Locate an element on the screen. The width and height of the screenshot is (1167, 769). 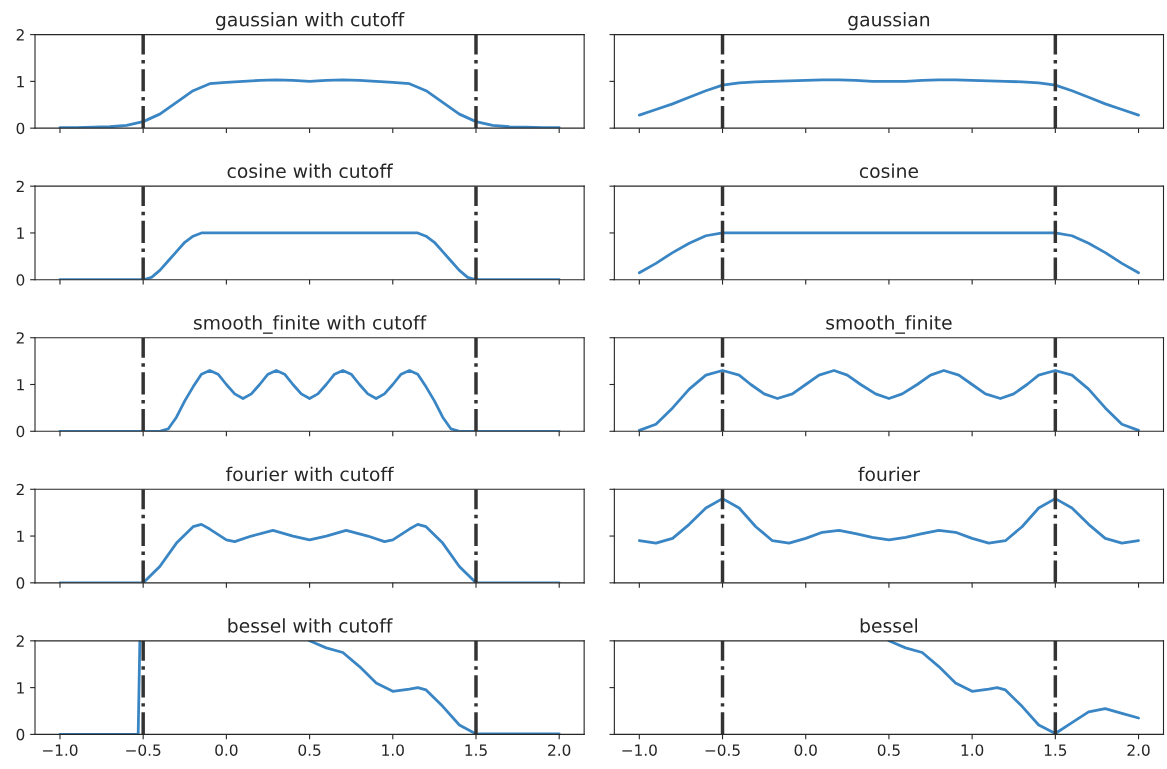
chart-title: fourier with cutoff is located at coordinates (310, 474).